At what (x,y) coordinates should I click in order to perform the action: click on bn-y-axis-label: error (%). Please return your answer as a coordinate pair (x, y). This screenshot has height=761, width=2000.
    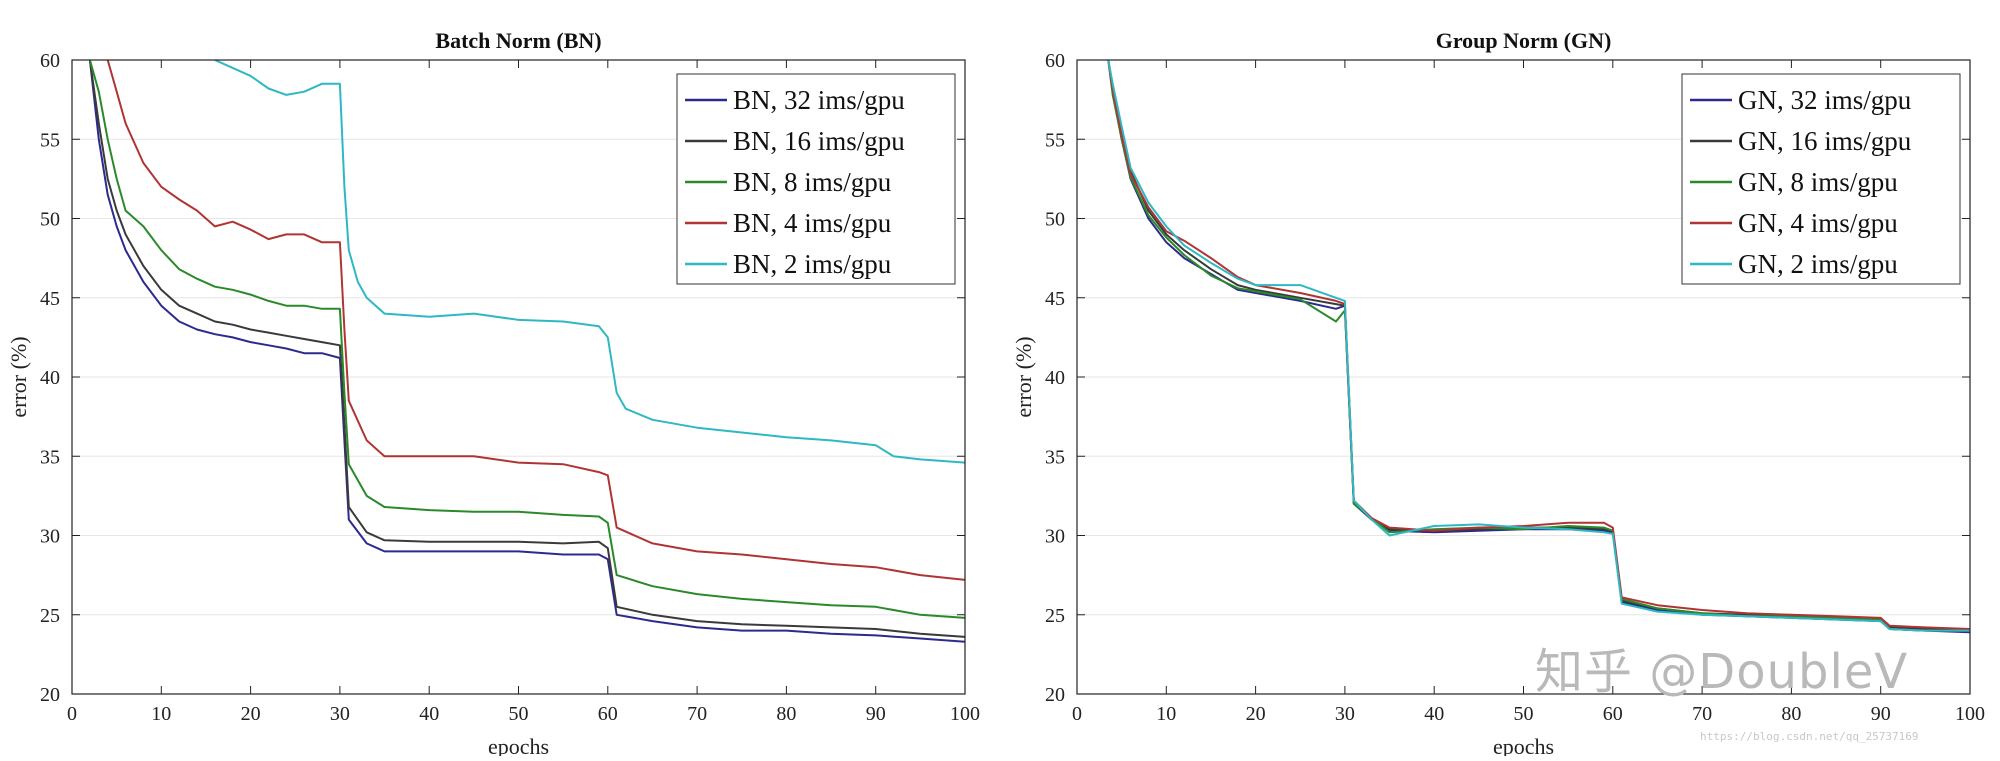
    Looking at the image, I should click on (18, 376).